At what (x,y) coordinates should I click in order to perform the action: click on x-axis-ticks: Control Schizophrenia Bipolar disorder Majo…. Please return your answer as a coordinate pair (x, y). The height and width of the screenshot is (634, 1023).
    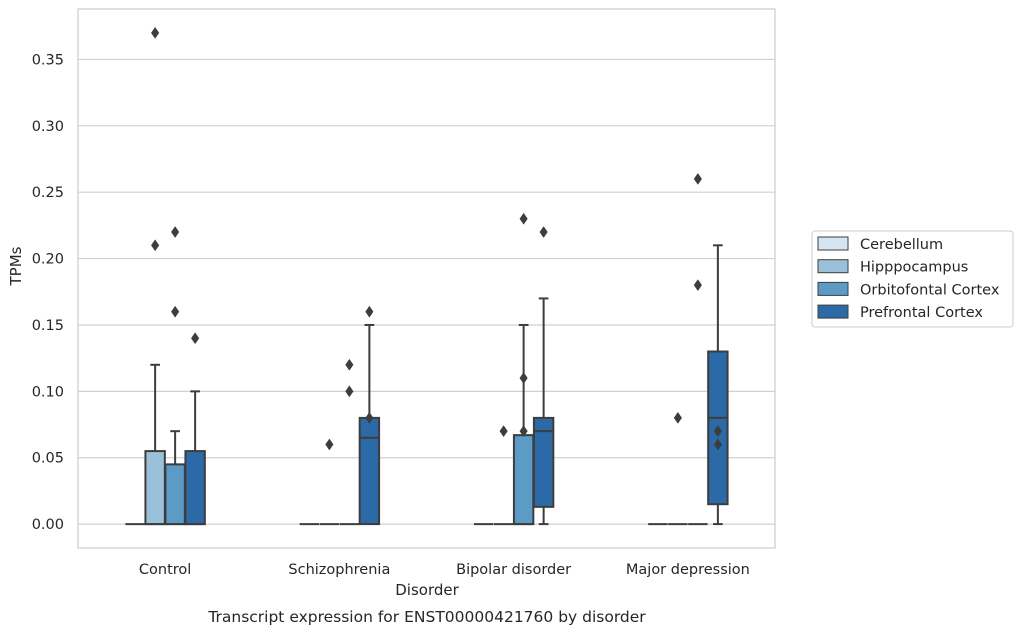
    Looking at the image, I should click on (444, 570).